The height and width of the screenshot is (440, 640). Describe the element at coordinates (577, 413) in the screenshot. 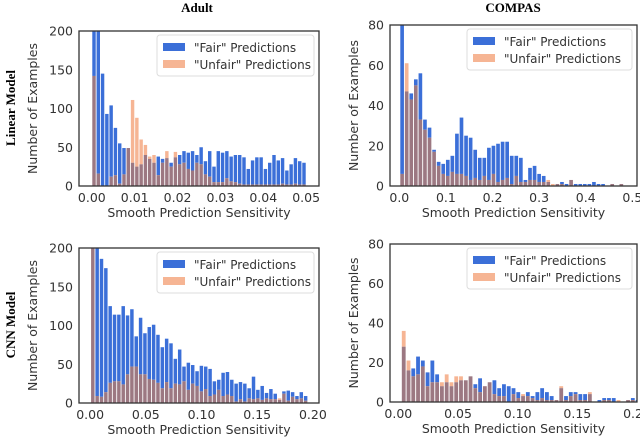

I see `x-tick-label: 0.15` at that location.